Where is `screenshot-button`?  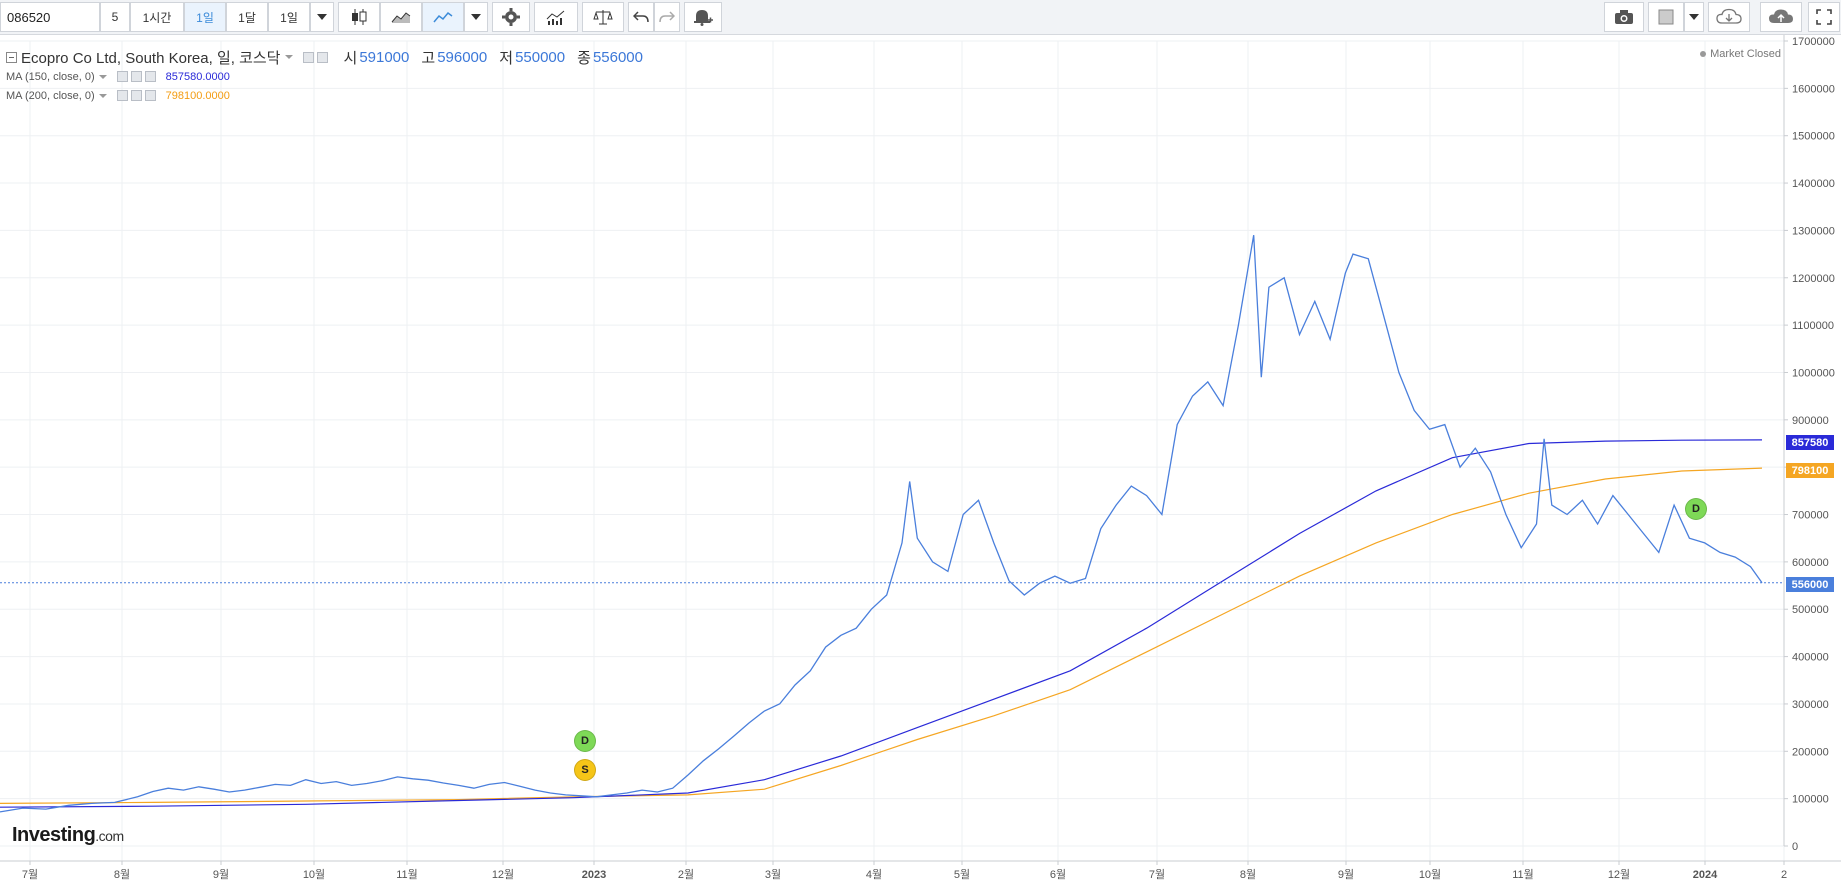
screenshot-button is located at coordinates (1624, 17).